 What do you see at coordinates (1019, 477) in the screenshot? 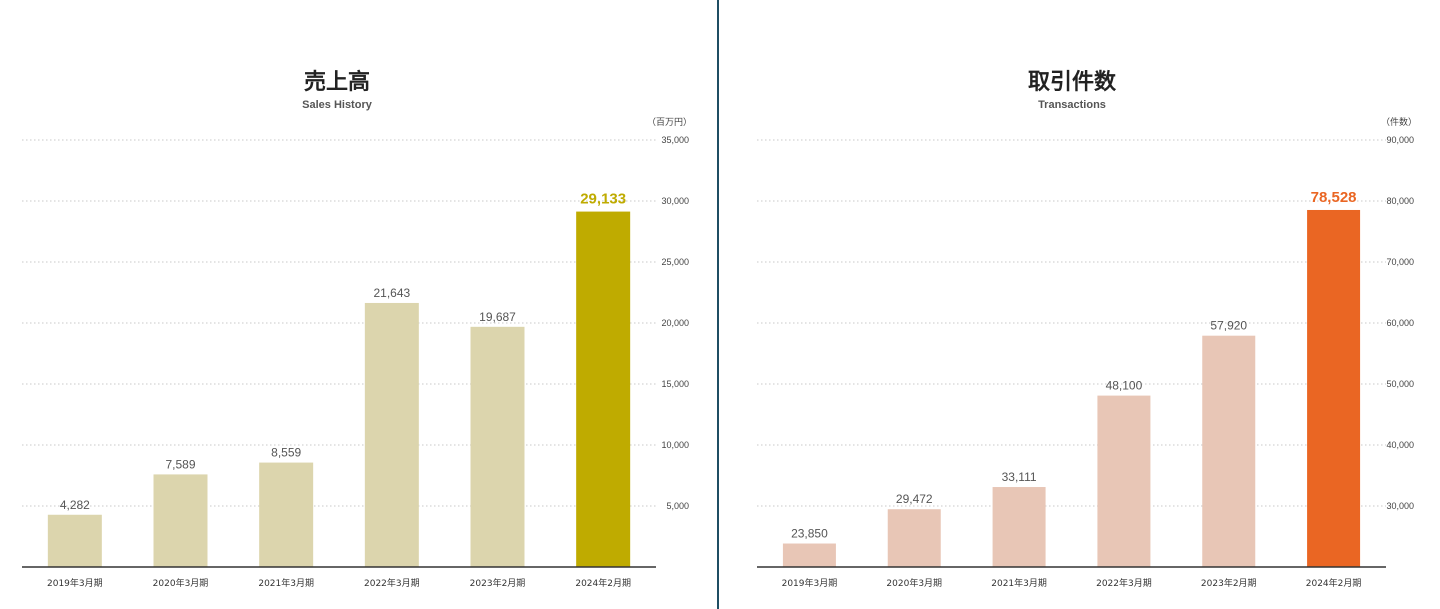
I see `value-label: 33,111` at bounding box center [1019, 477].